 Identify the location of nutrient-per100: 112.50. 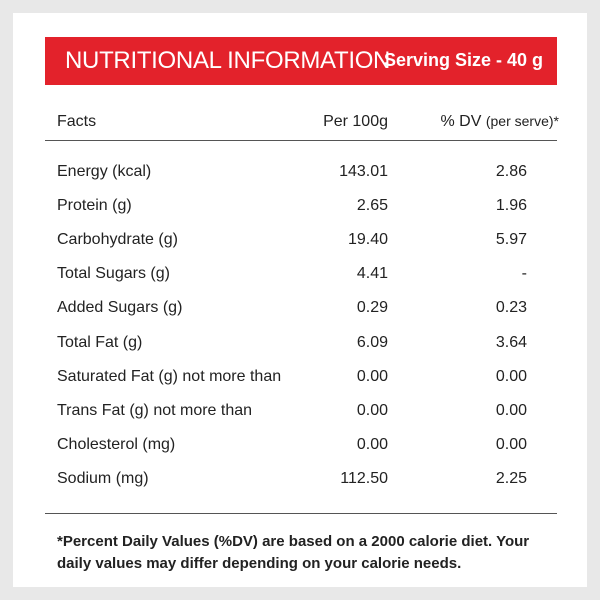
(364, 478).